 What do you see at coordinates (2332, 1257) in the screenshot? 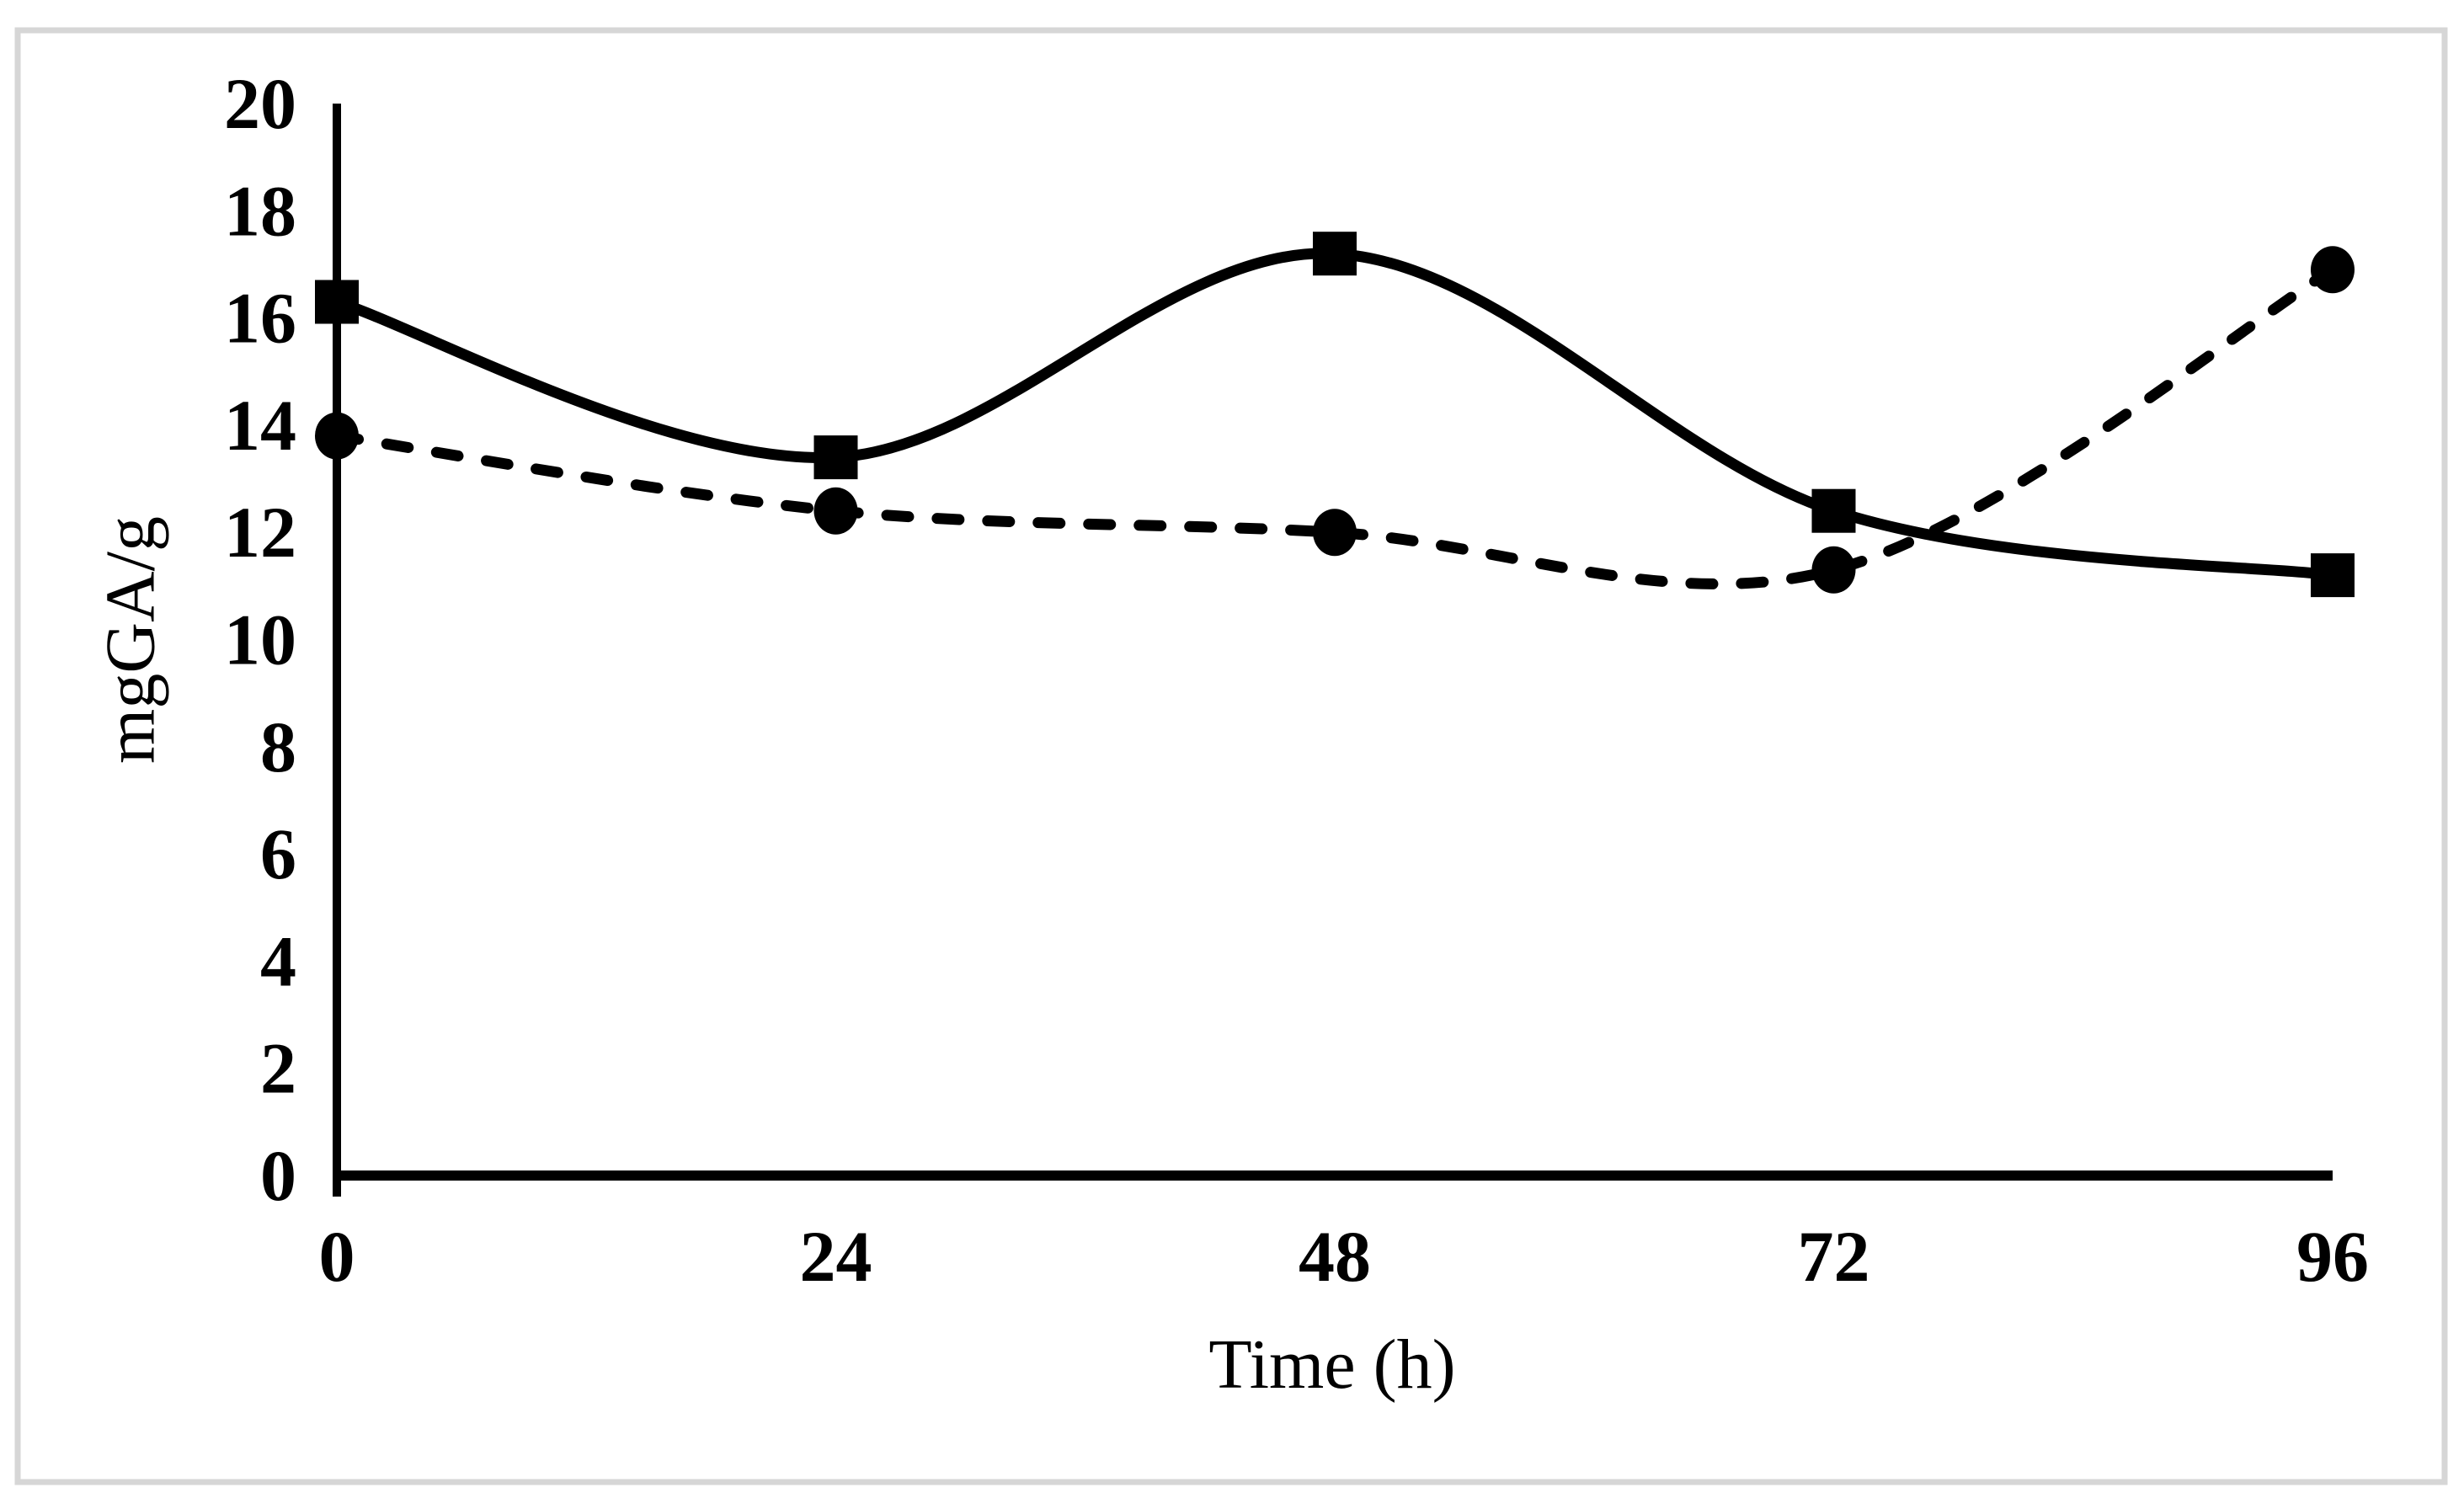
I see `x-tick-label: 96` at bounding box center [2332, 1257].